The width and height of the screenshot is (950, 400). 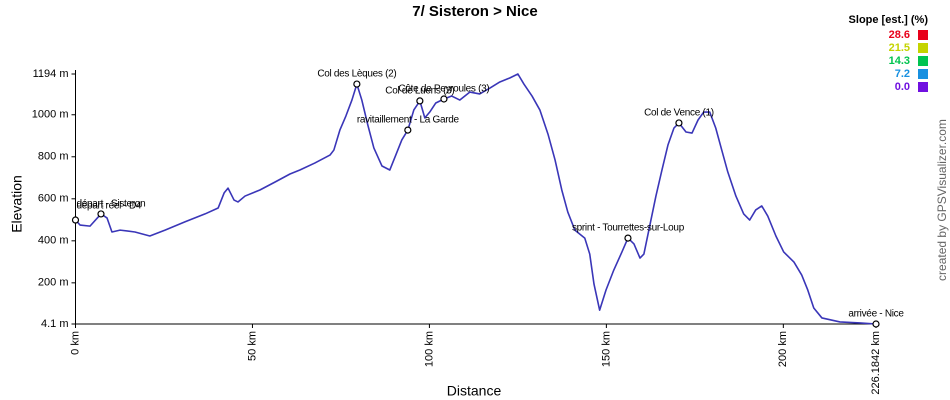 What do you see at coordinates (902, 87) in the screenshot?
I see `legend-label: 0.0` at bounding box center [902, 87].